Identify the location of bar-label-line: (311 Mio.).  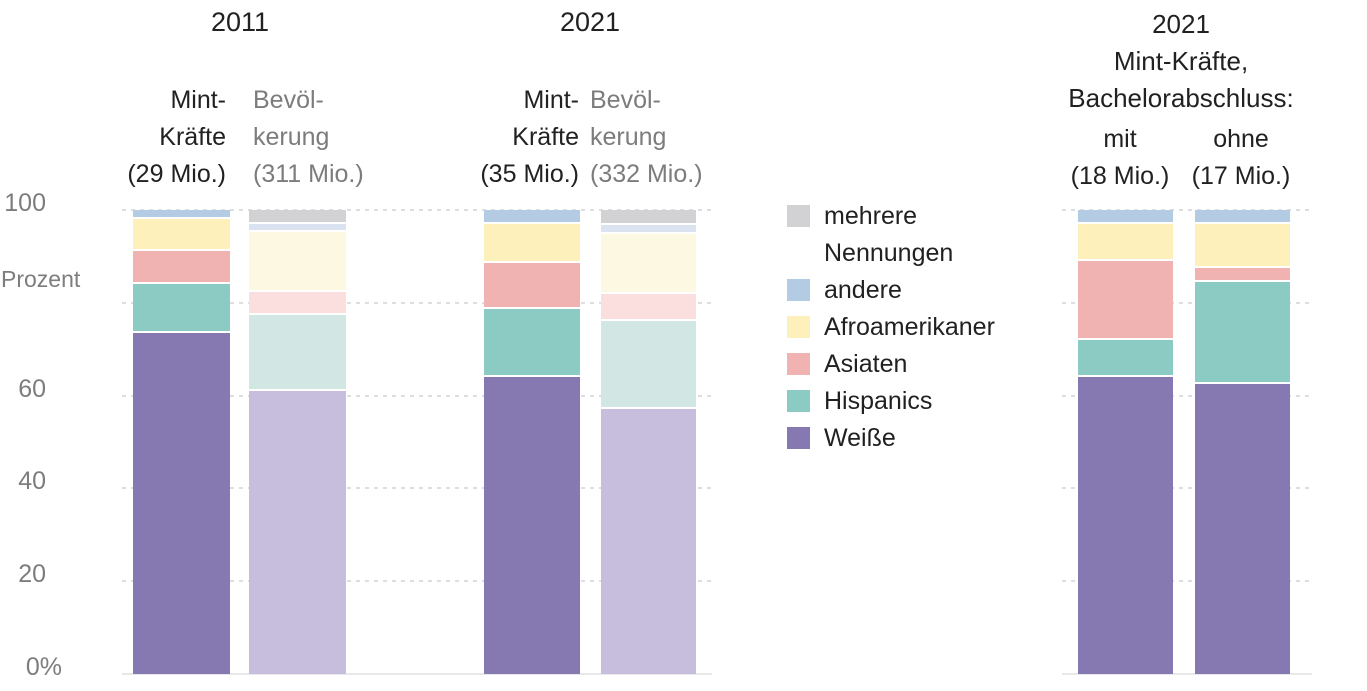
(308, 174).